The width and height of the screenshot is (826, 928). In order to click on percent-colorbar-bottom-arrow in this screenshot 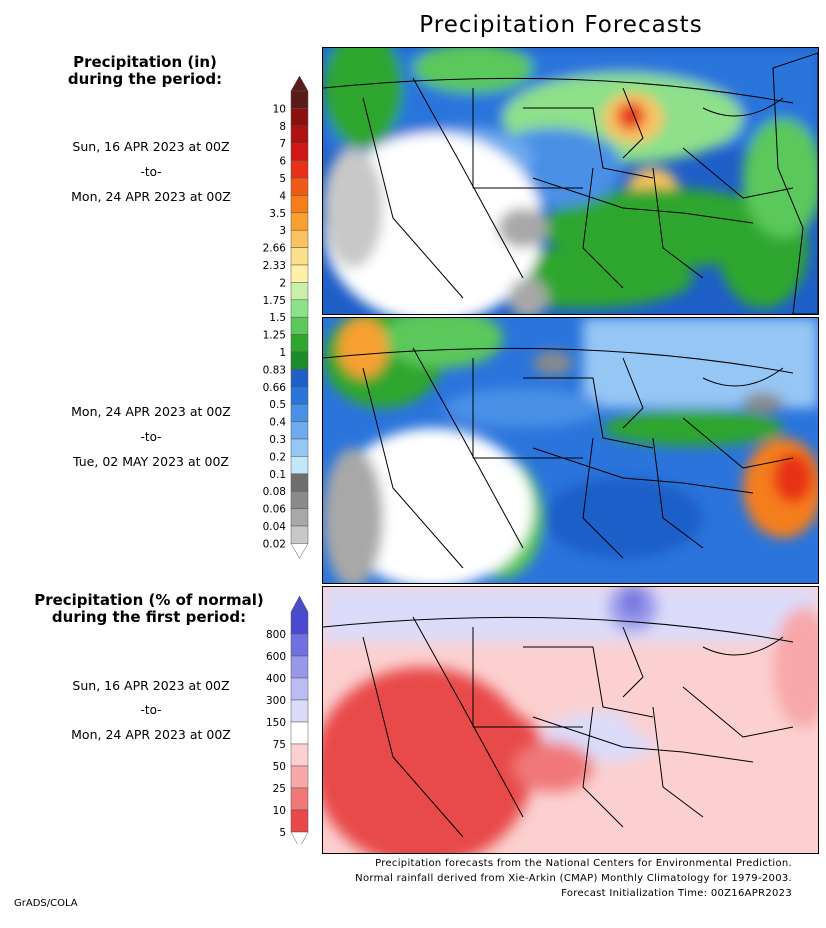, I will do `click(299, 837)`.